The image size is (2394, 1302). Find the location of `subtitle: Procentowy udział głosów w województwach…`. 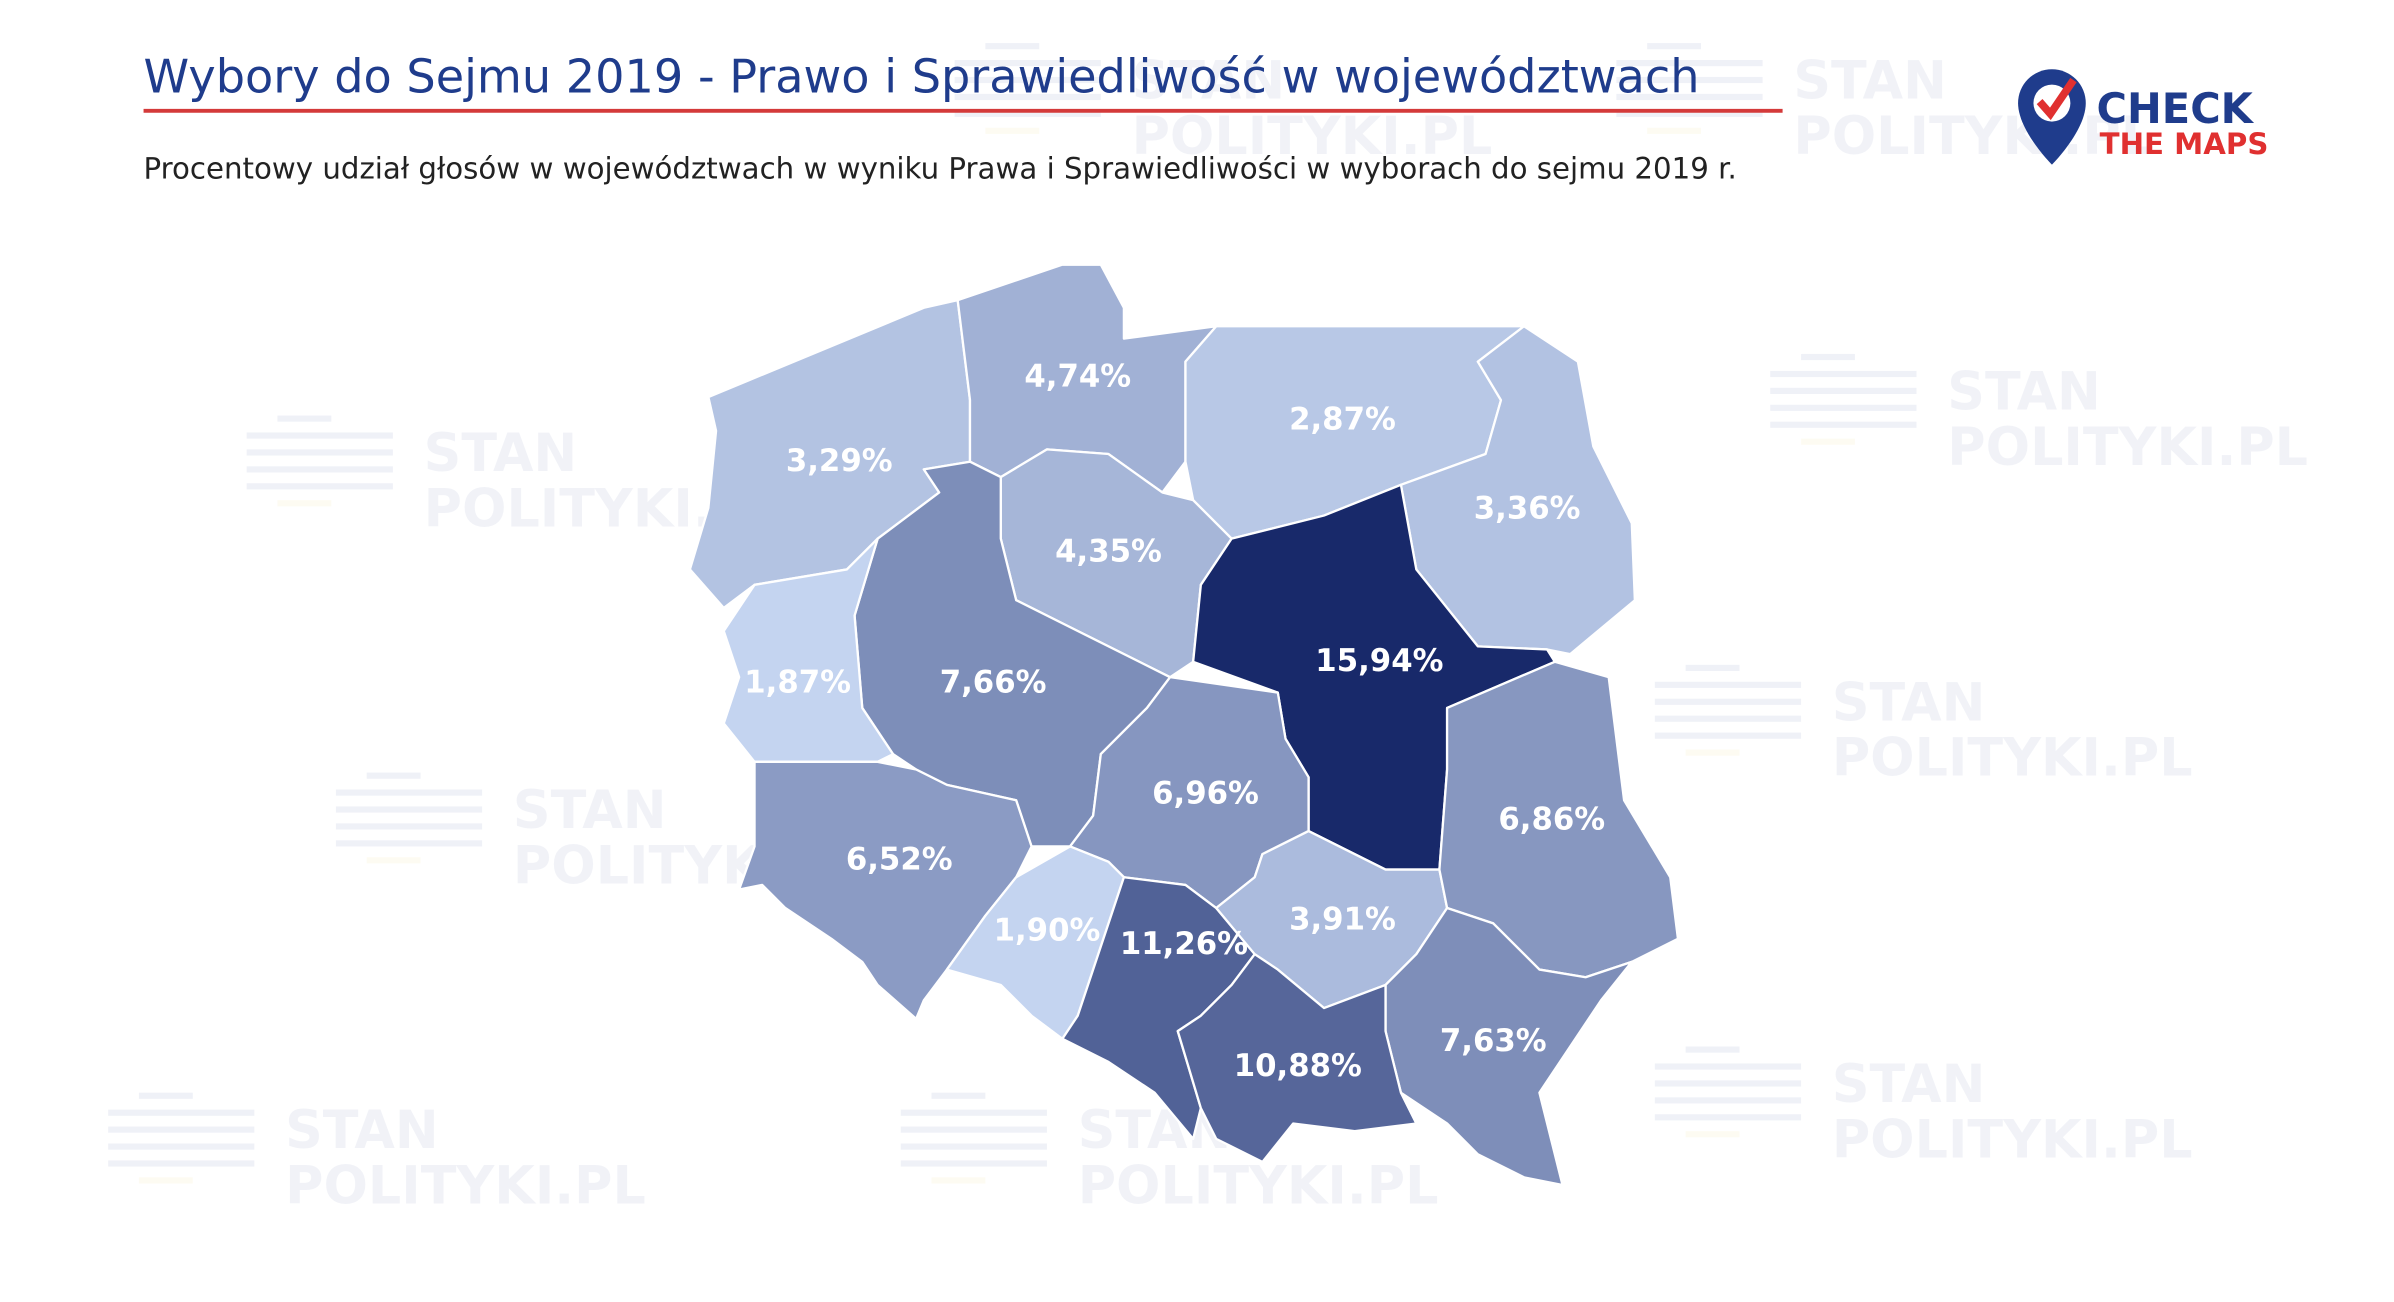

subtitle: Procentowy udział głosów w województwach… is located at coordinates (940, 169).